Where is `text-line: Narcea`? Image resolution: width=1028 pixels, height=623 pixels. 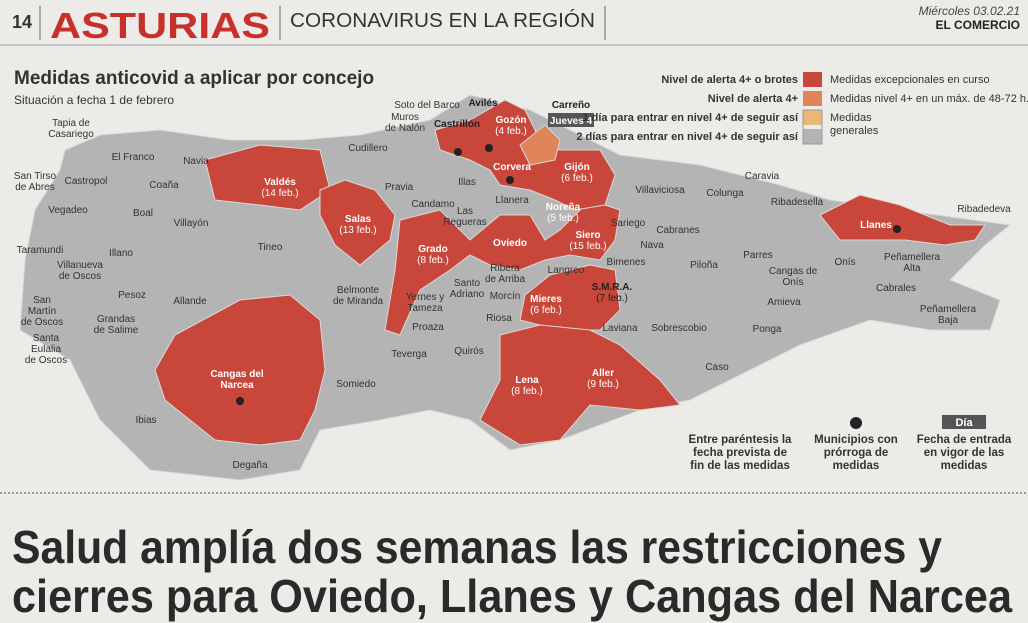 text-line: Narcea is located at coordinates (237, 385).